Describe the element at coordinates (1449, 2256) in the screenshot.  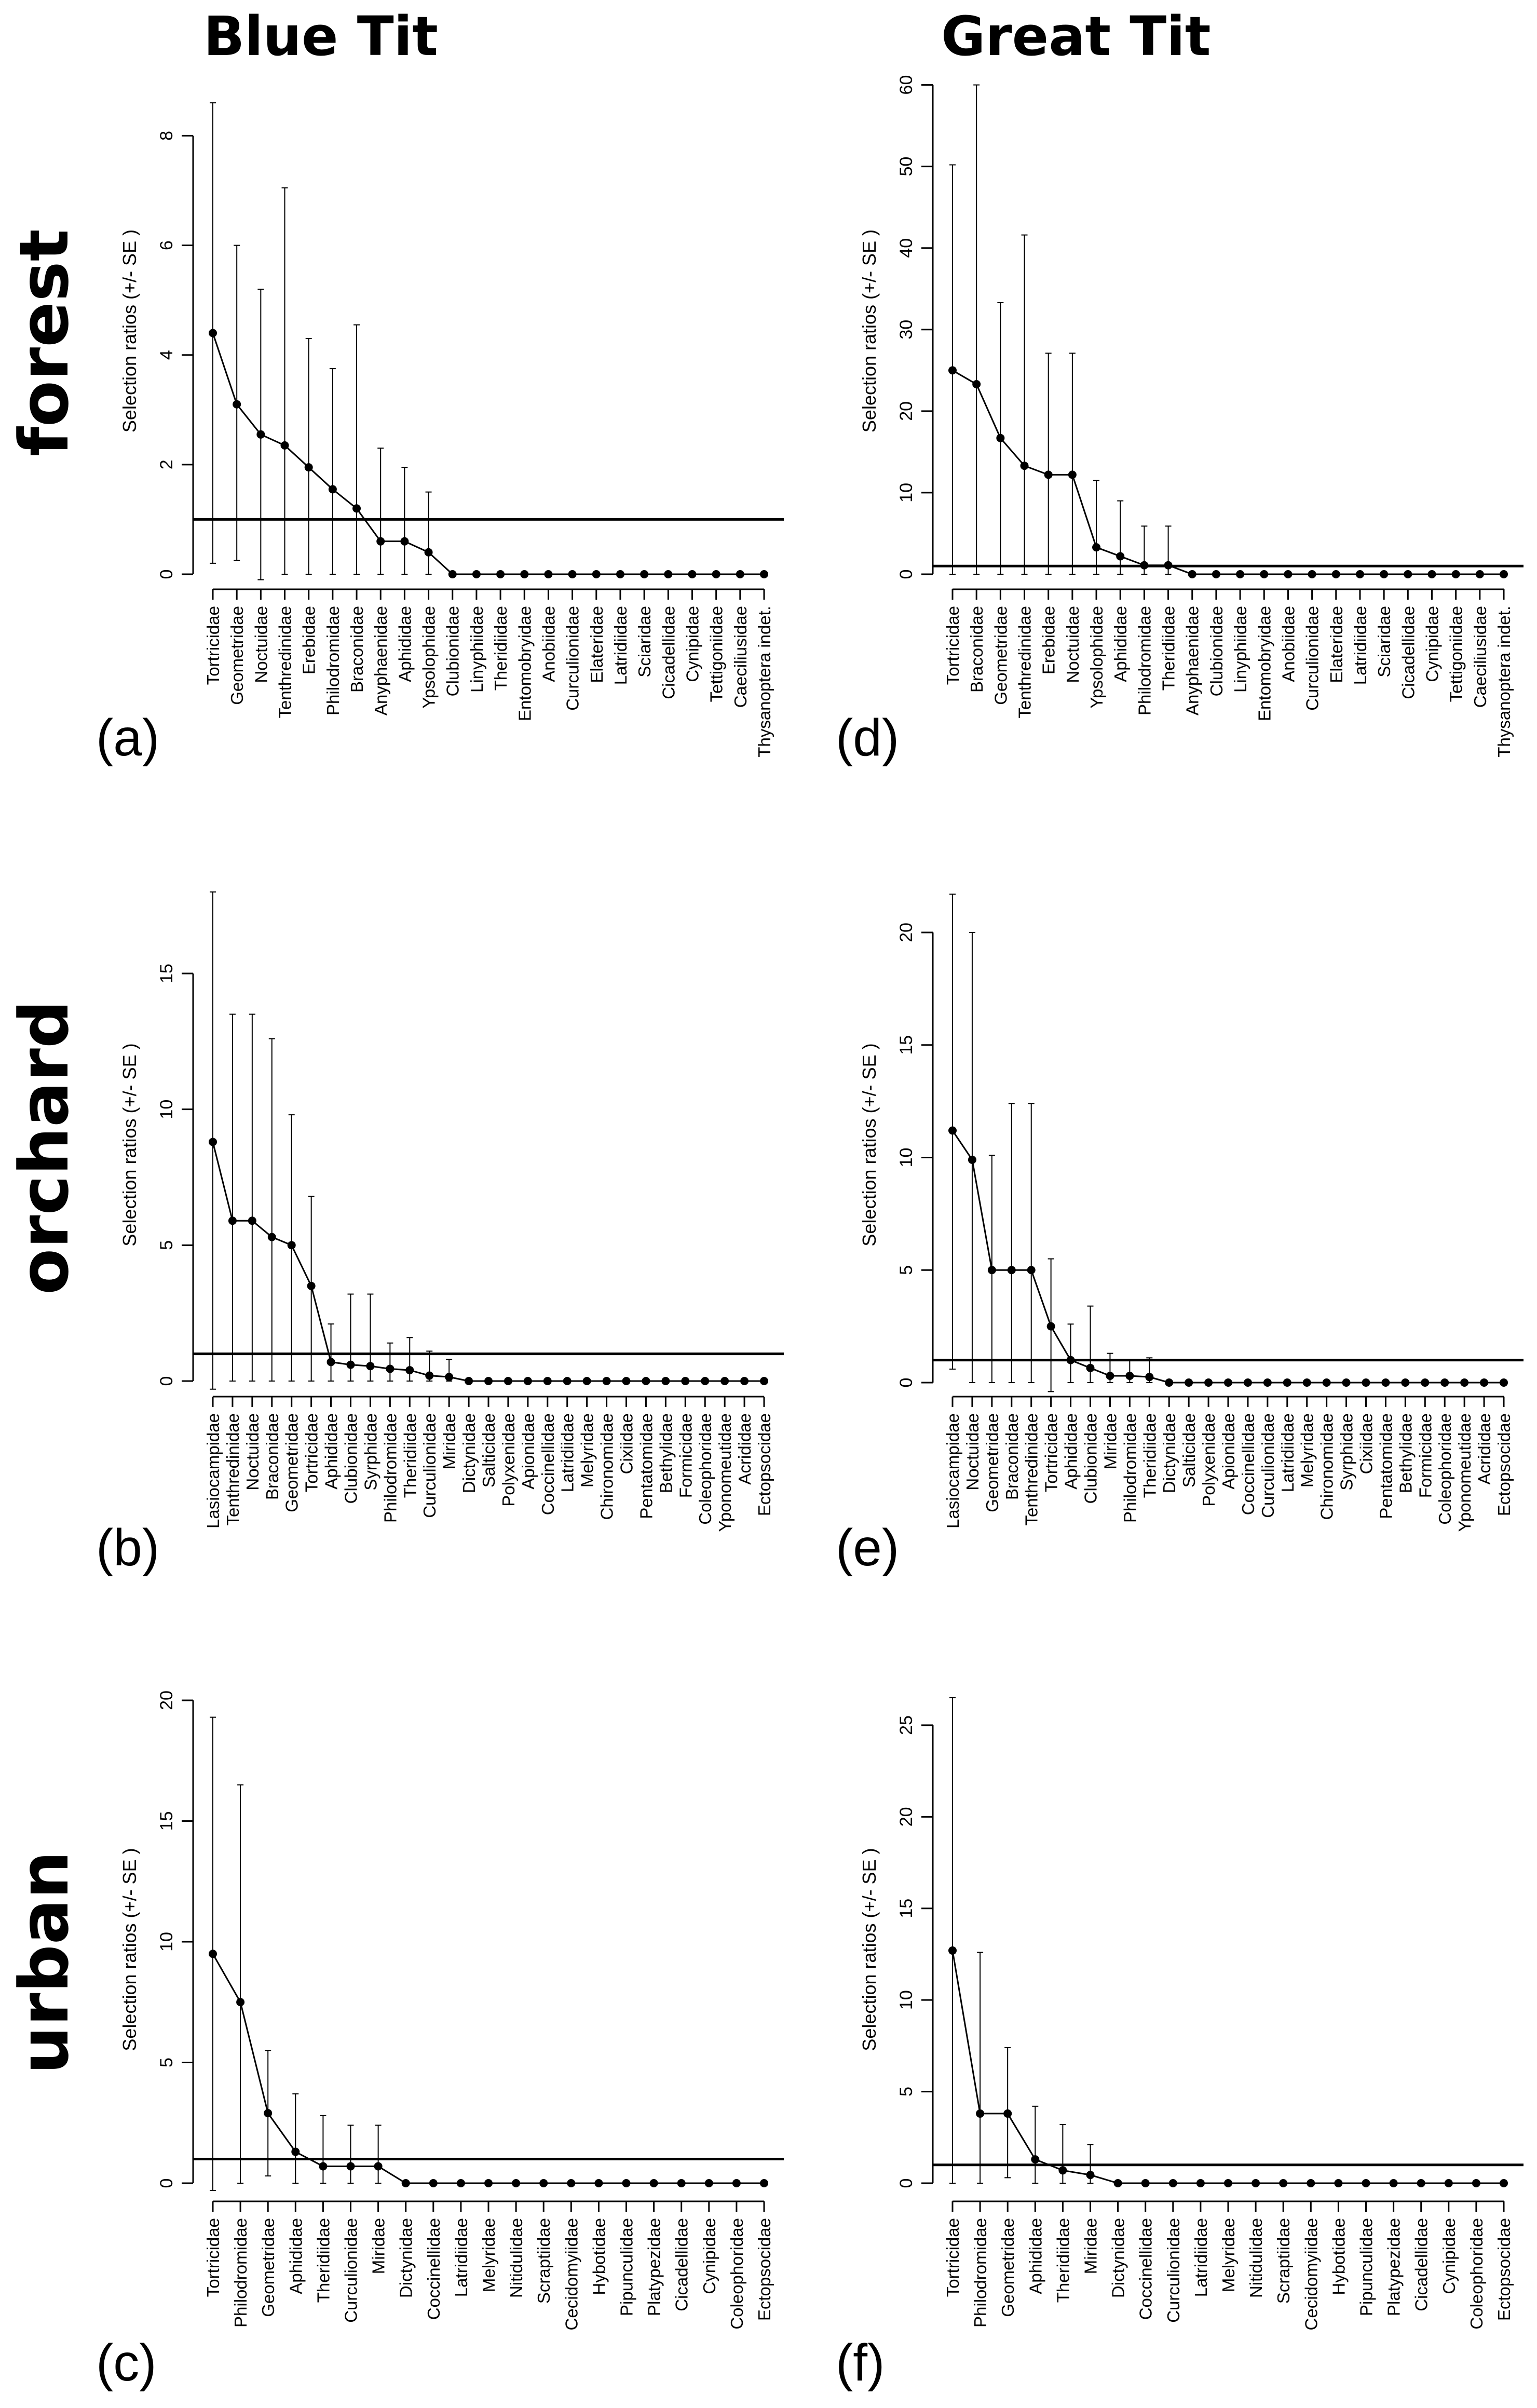
I see `x-tick-label: Cynipidae` at that location.